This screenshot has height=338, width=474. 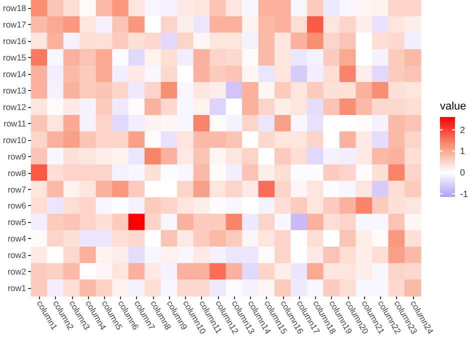 What do you see at coordinates (14, 25) in the screenshot?
I see `y-tick-label: row17` at bounding box center [14, 25].